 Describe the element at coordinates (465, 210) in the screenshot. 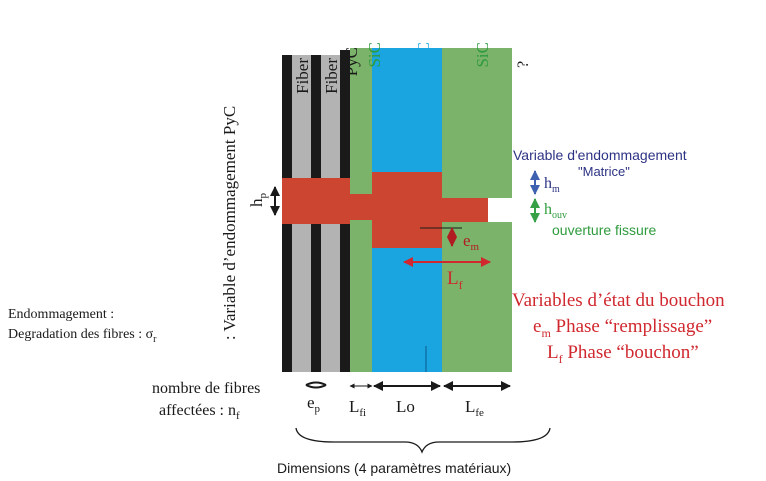

I see `crack-channel-outer` at that location.